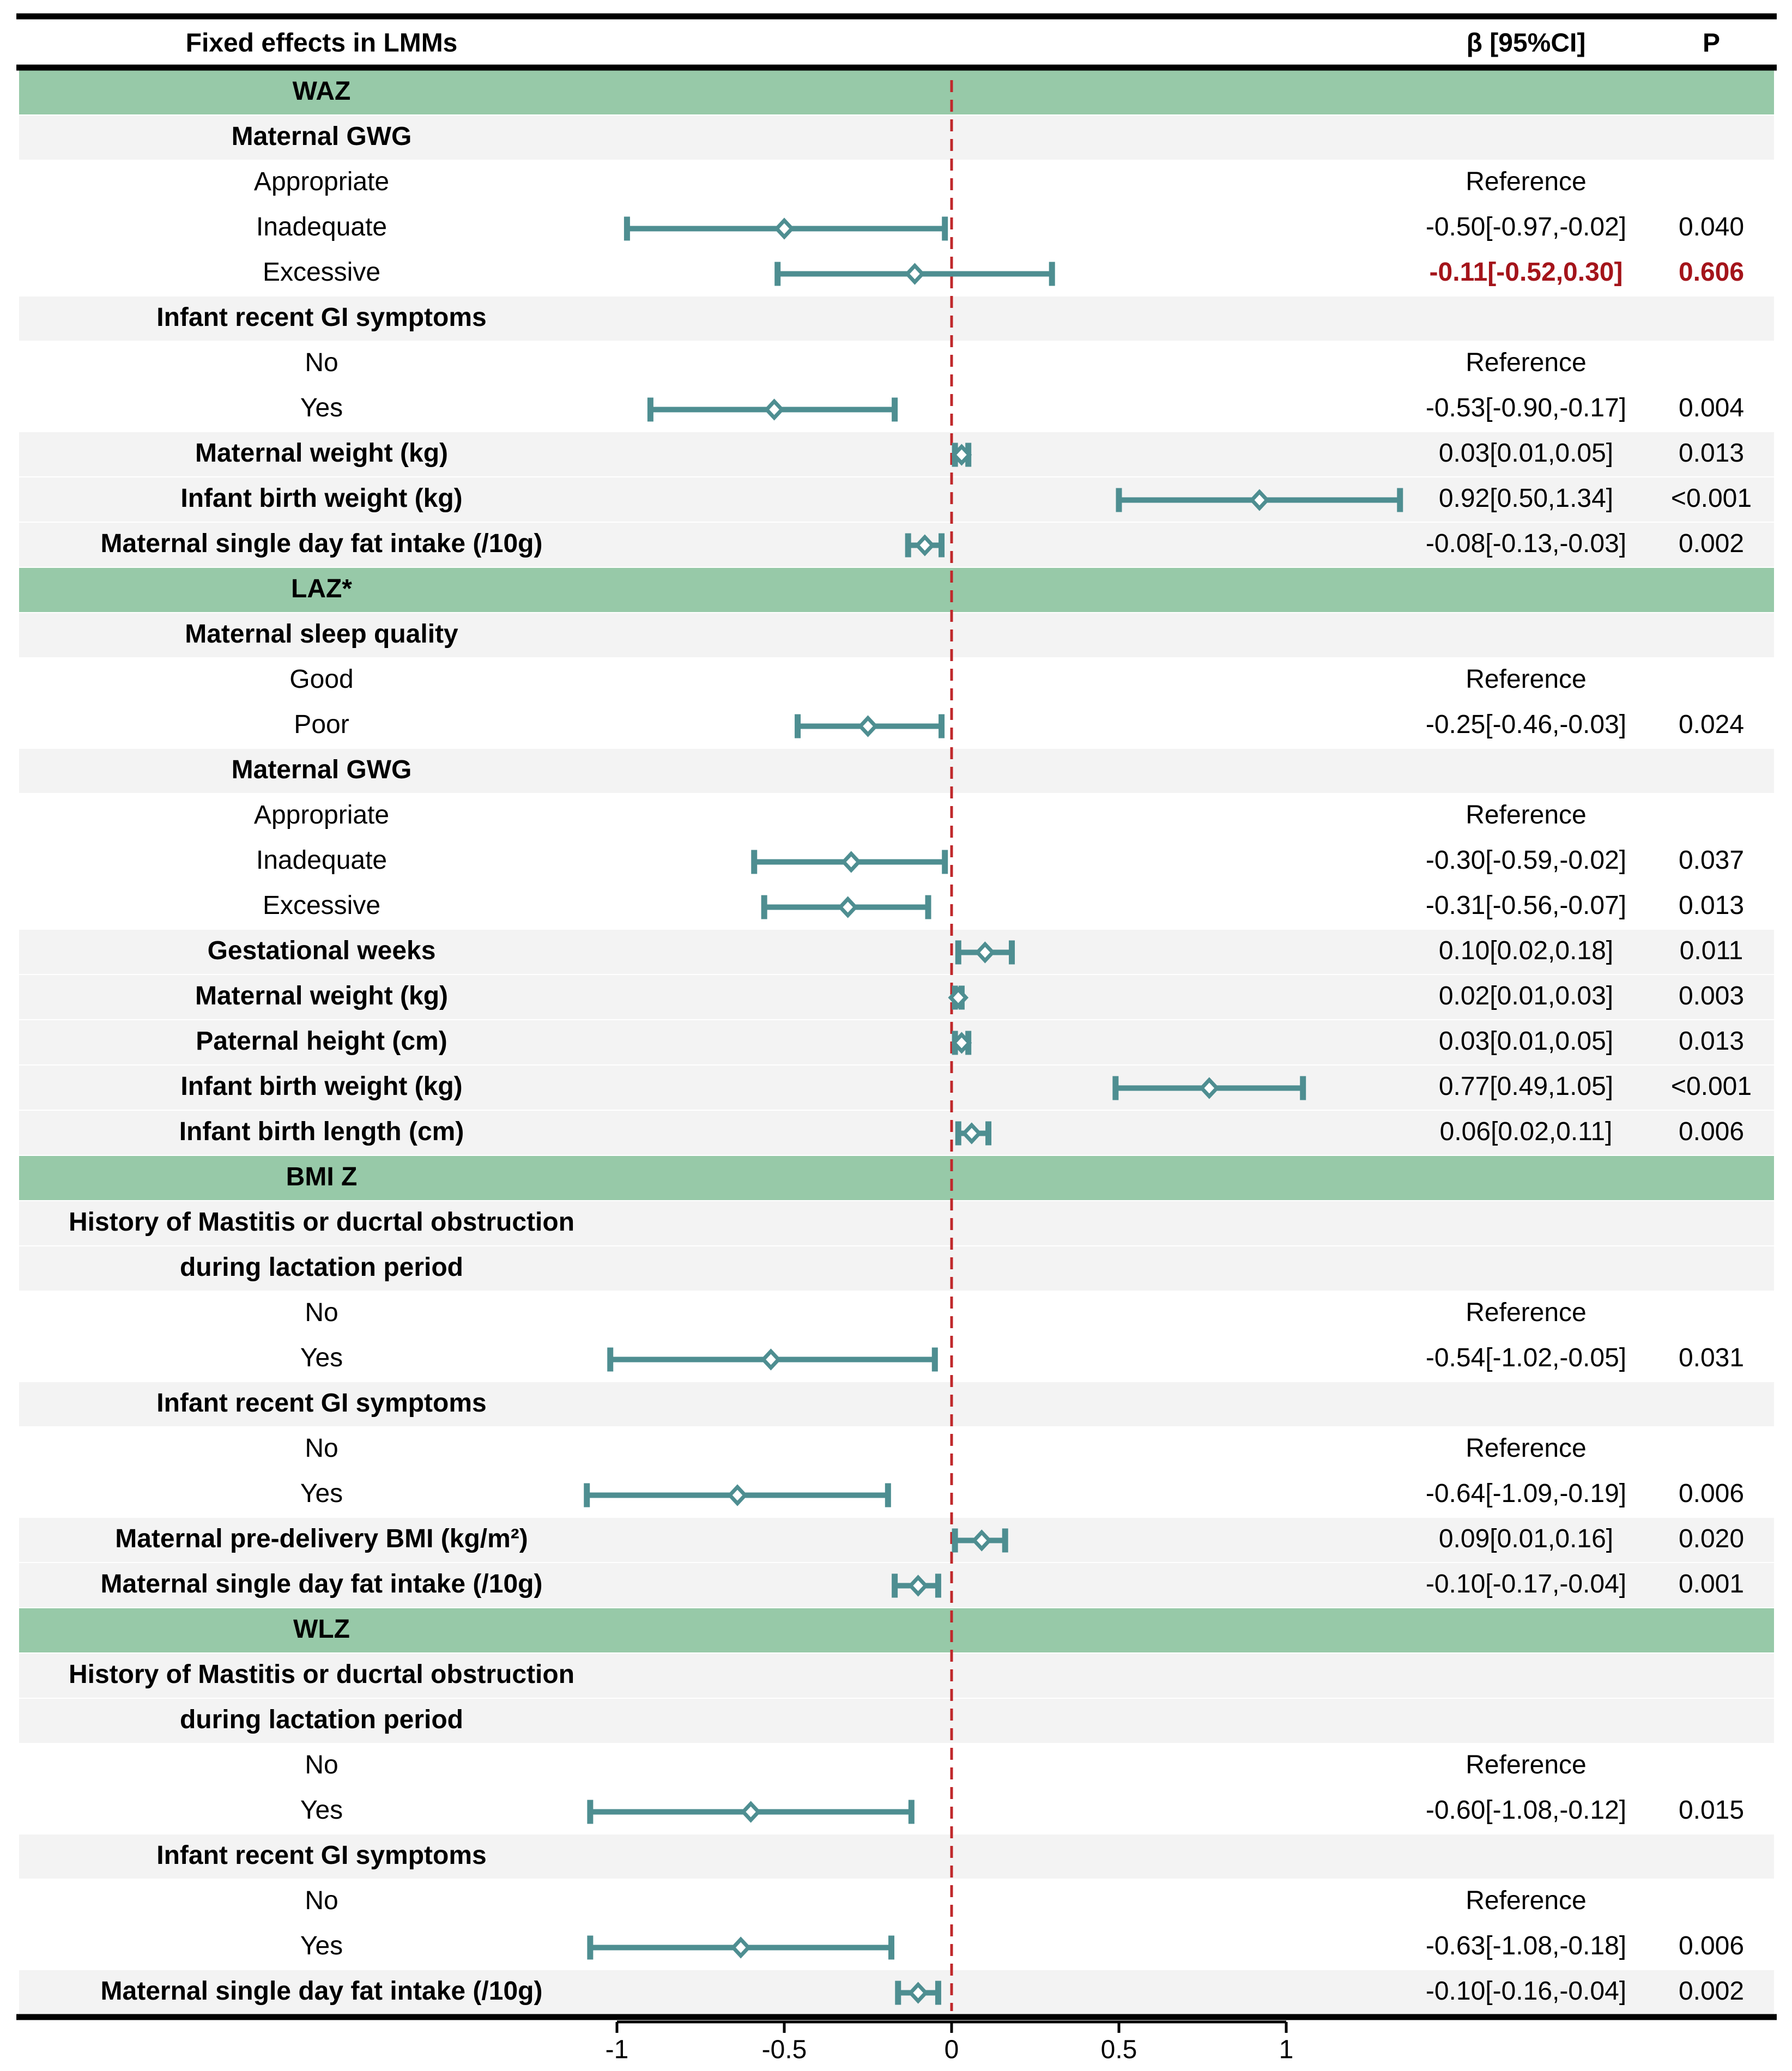 This screenshot has width=1792, height=2071. Describe the element at coordinates (1711, 1811) in the screenshot. I see `p-value: 0.015` at that location.